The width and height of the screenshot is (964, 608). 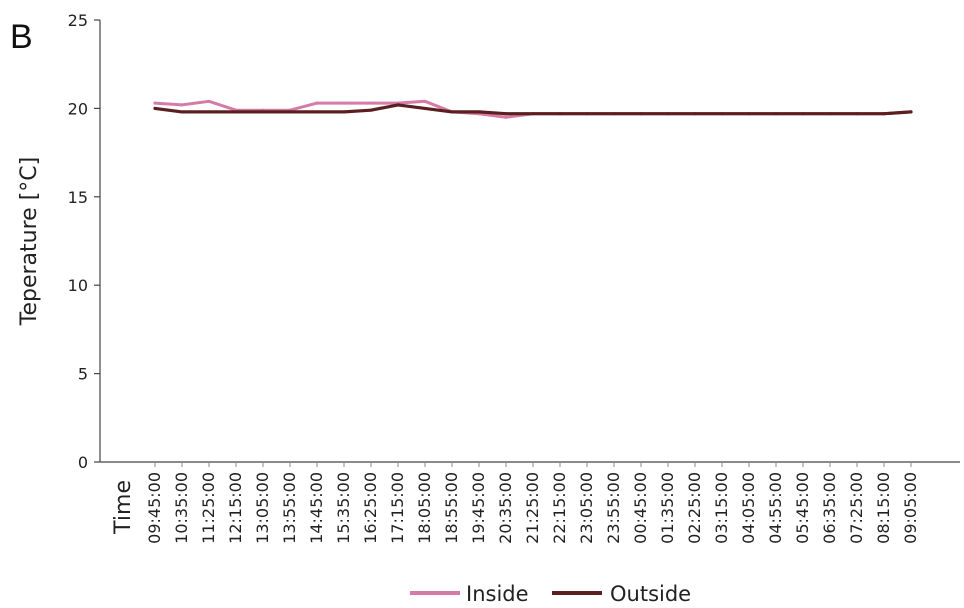 What do you see at coordinates (667, 508) in the screenshot?
I see `x-tick-label: 01:35:00` at bounding box center [667, 508].